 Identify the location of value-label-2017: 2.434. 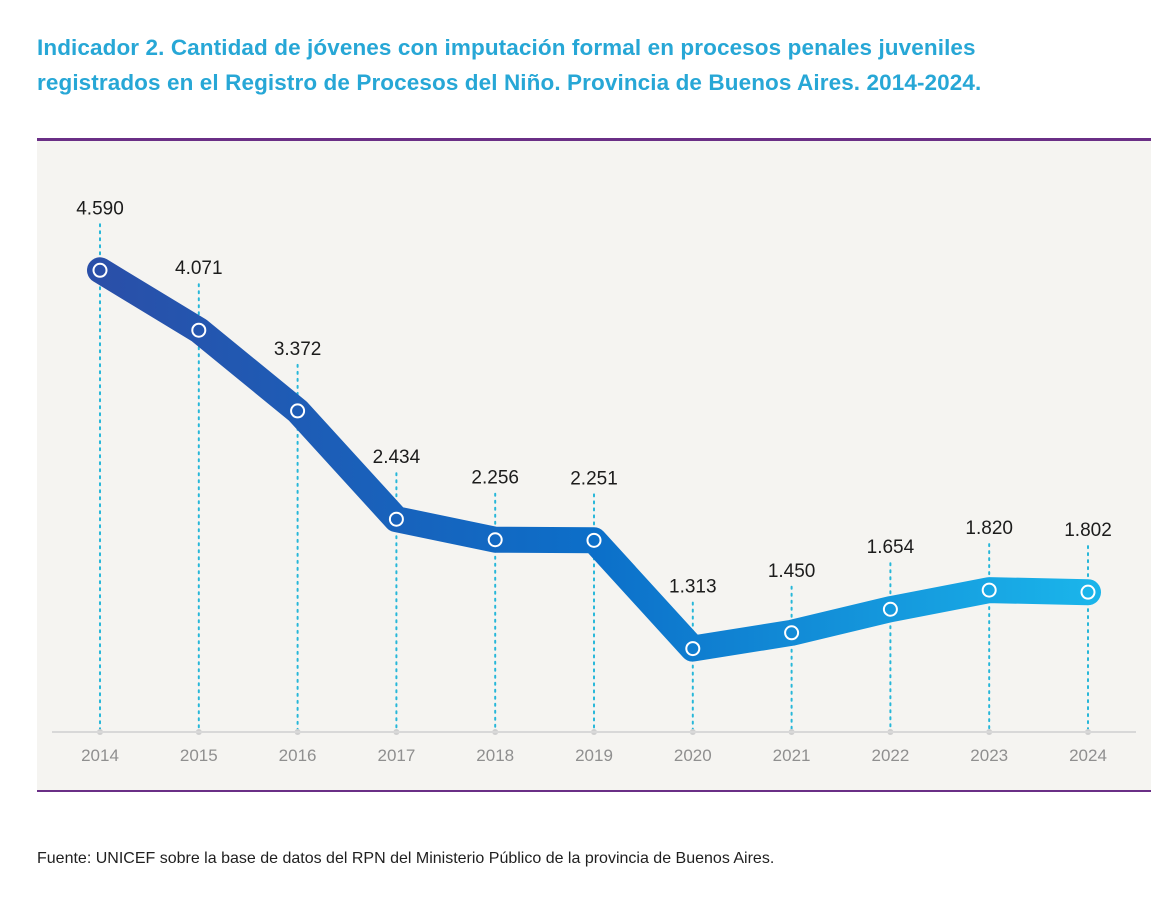
(397, 457).